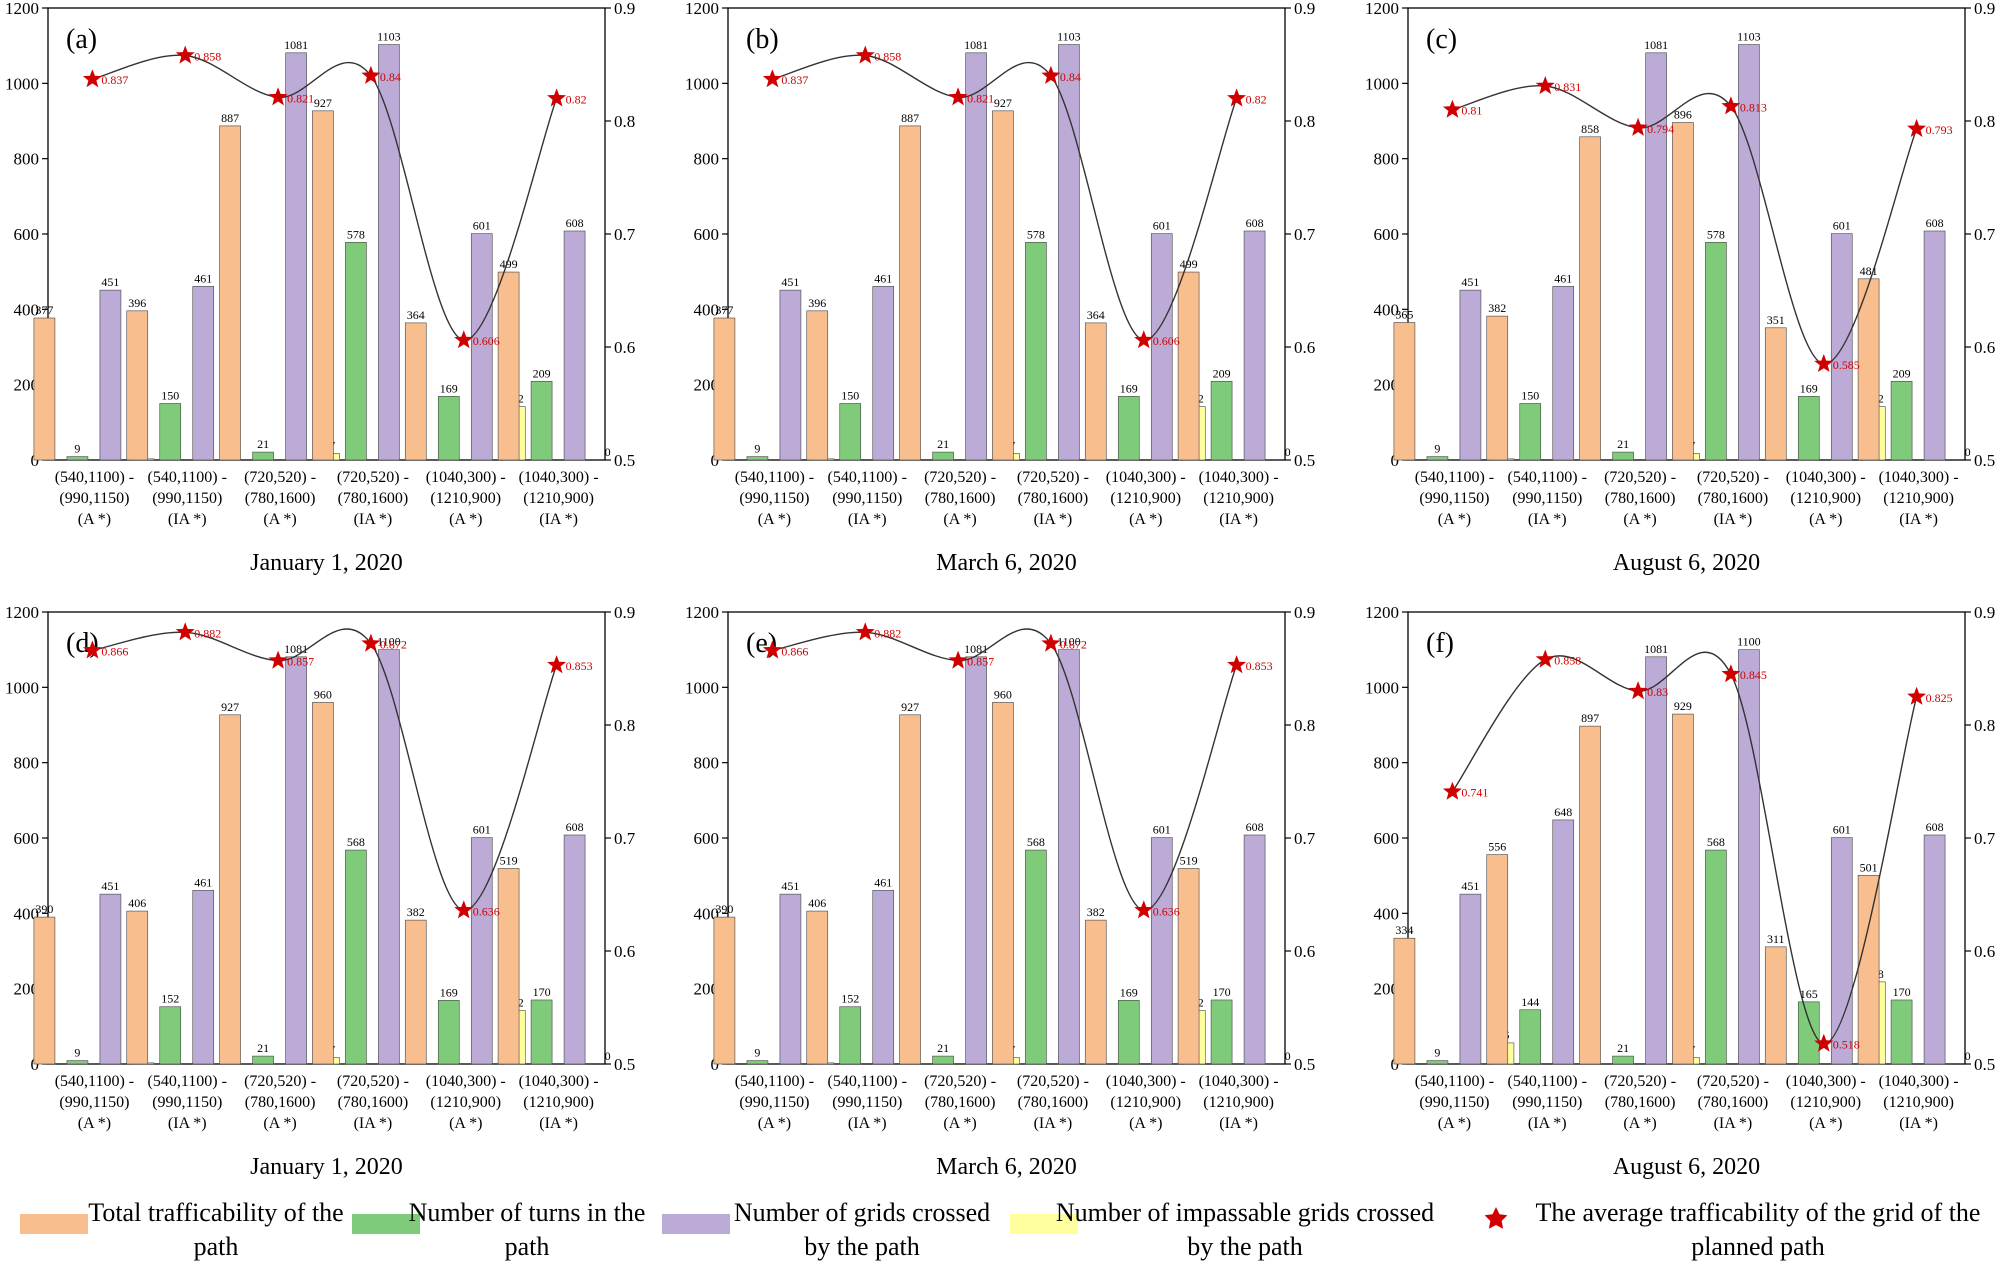 The height and width of the screenshot is (1264, 2008). What do you see at coordinates (114, 80) in the screenshot?
I see `trafficability-label: 0.837` at bounding box center [114, 80].